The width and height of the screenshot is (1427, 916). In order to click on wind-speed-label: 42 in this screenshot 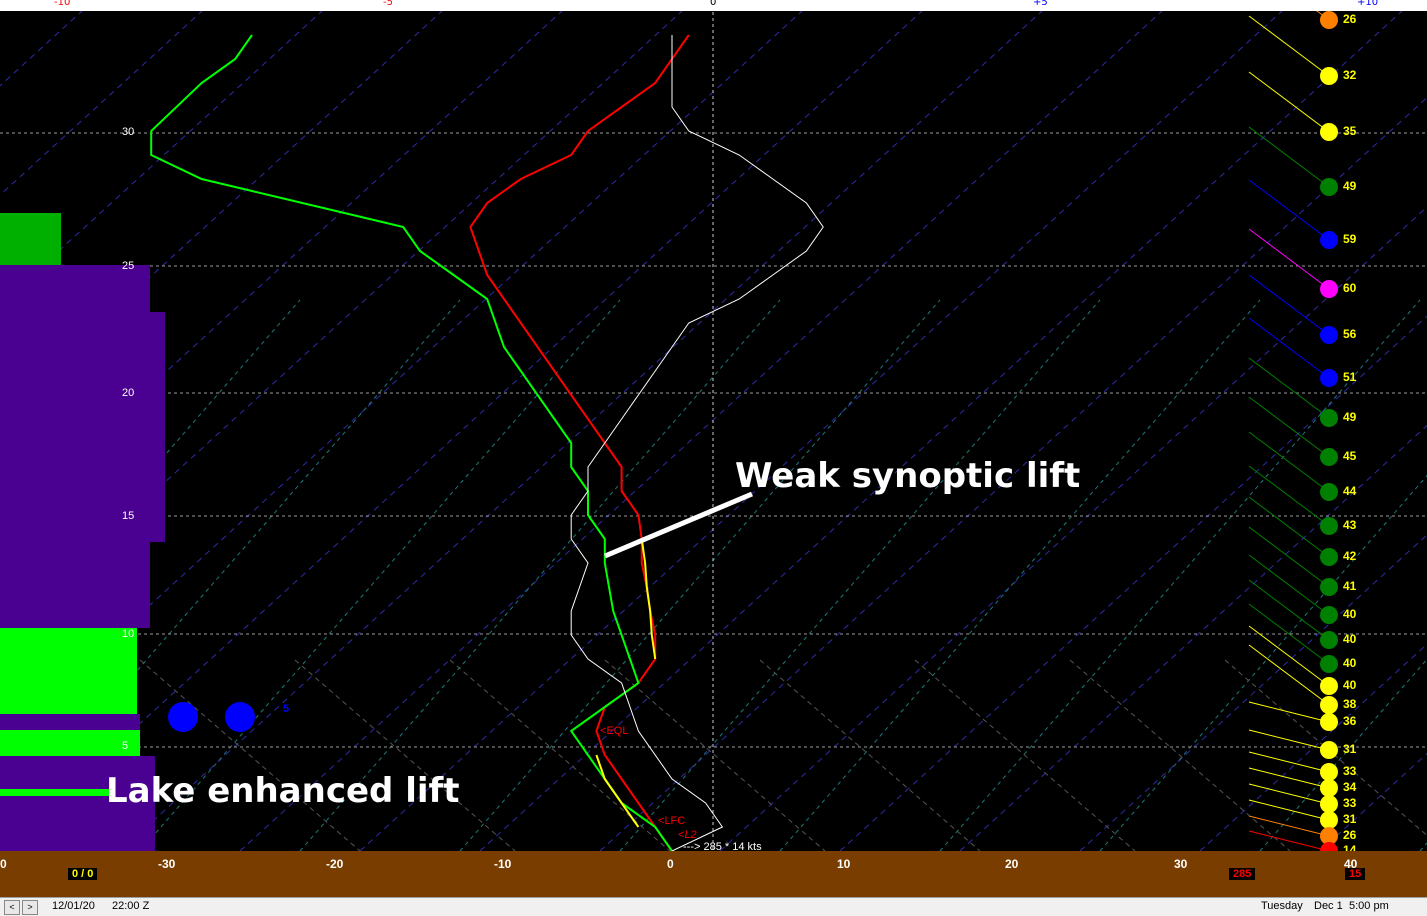, I will do `click(1350, 556)`.